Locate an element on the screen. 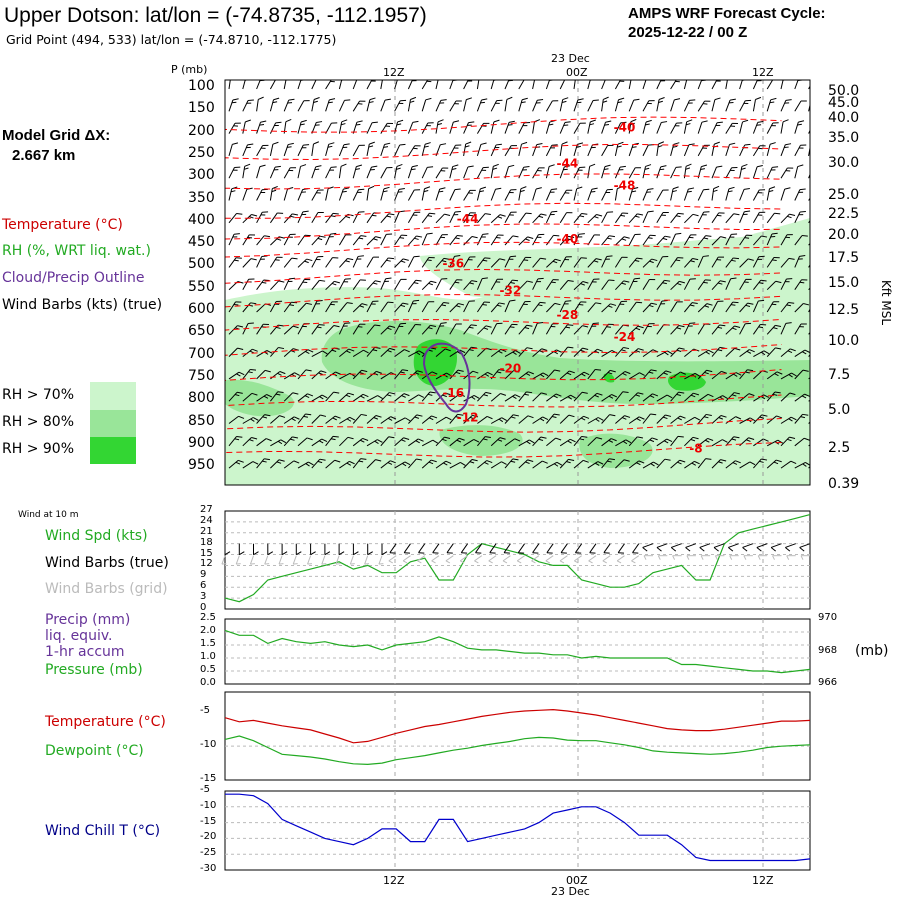  panel-tick: 968 is located at coordinates (828, 650).